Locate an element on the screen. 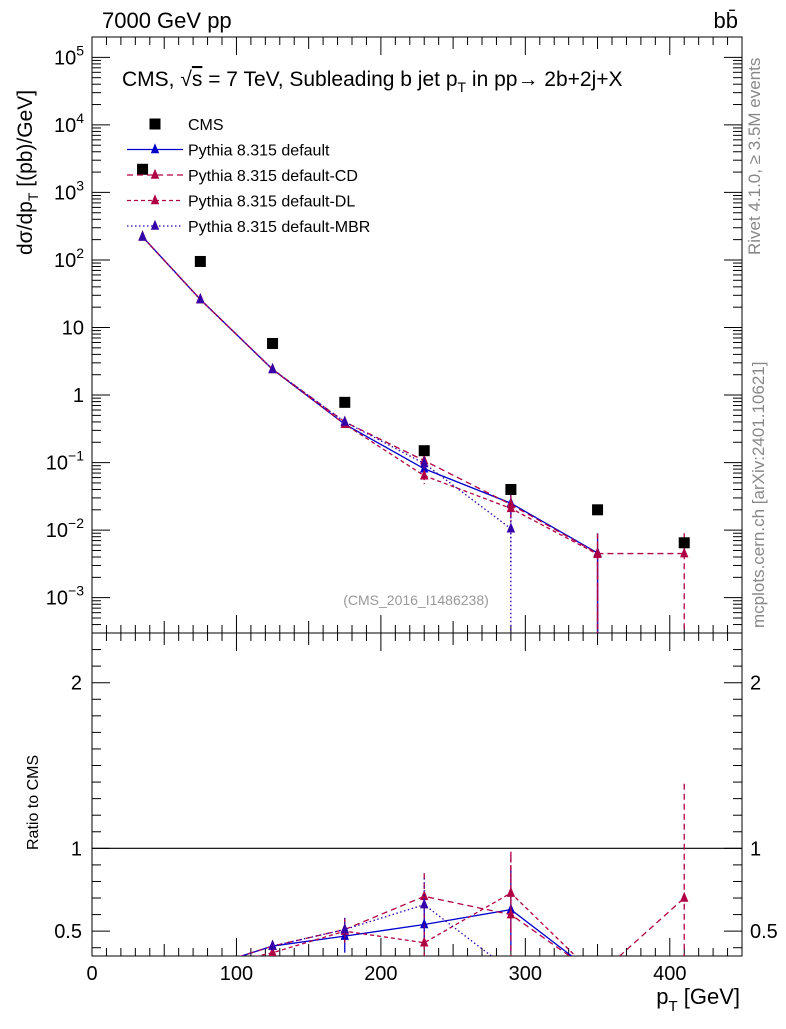 The image size is (786, 1029). main-y-tick-label: 10³ is located at coordinates (69, 190).